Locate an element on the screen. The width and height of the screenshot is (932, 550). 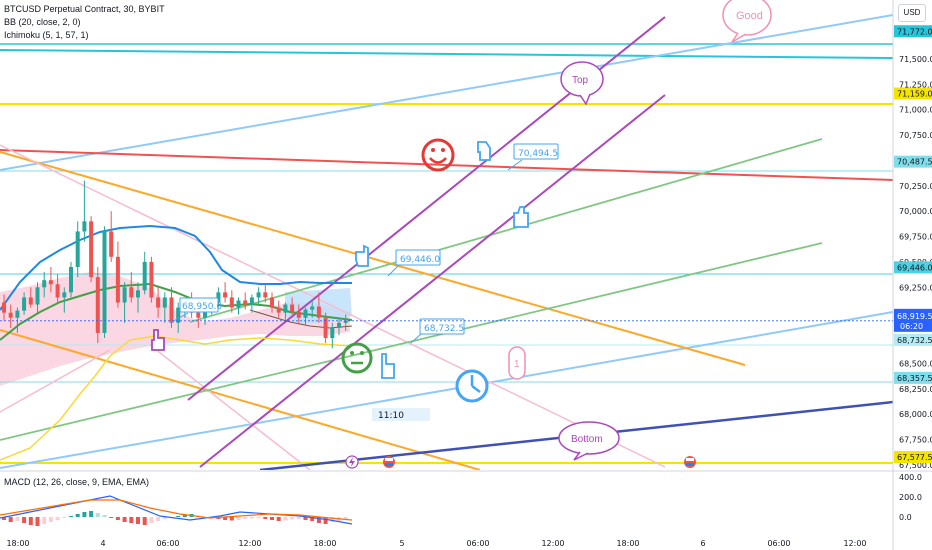
trendline-cyan-top is located at coordinates (446, 54).